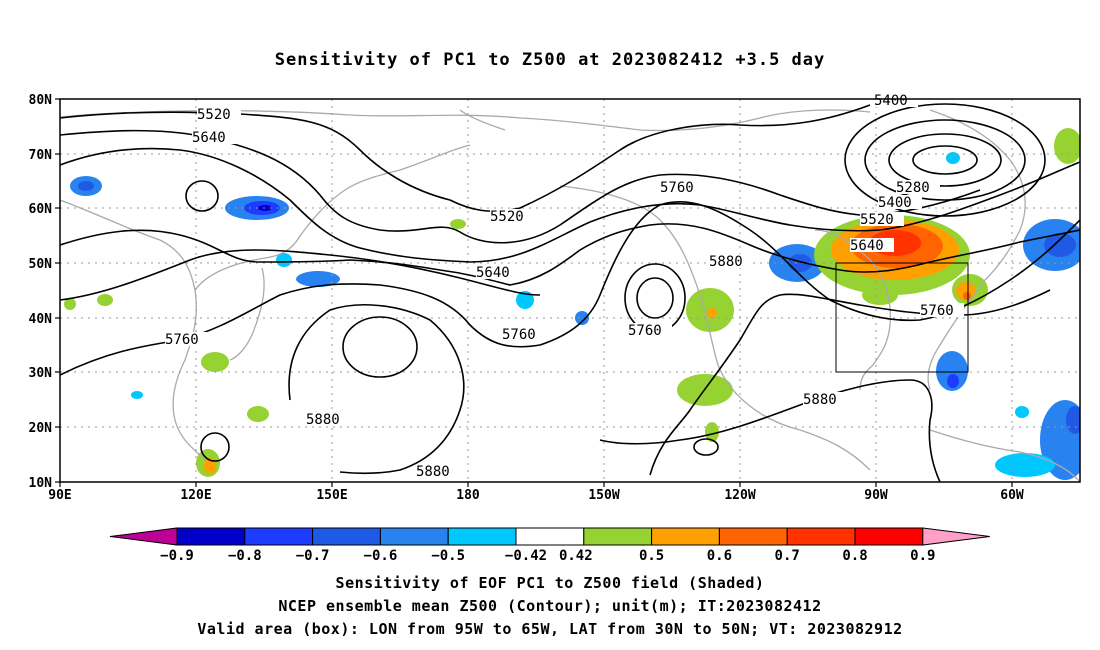 The width and height of the screenshot is (1100, 650). What do you see at coordinates (576, 556) in the screenshot?
I see `colorbar-label: 0.42` at bounding box center [576, 556].